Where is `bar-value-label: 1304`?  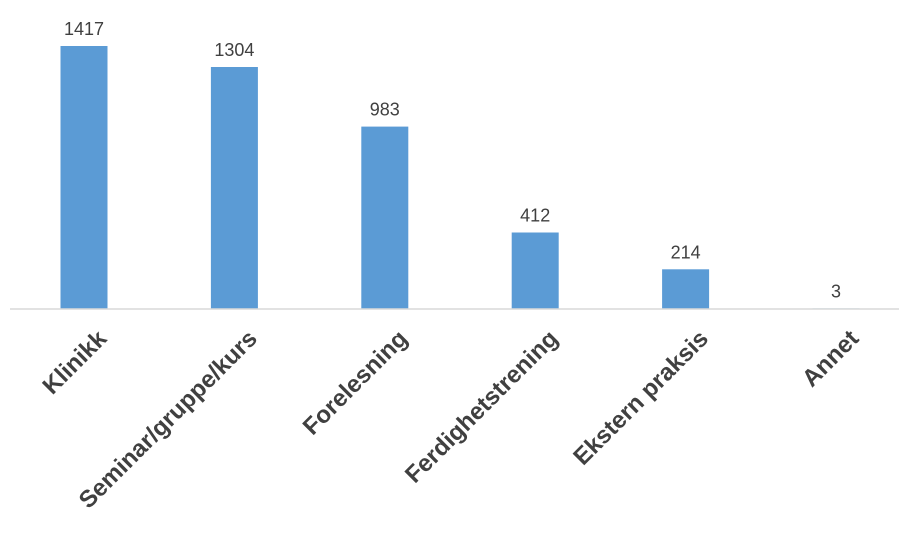
bar-value-label: 1304 is located at coordinates (234, 50).